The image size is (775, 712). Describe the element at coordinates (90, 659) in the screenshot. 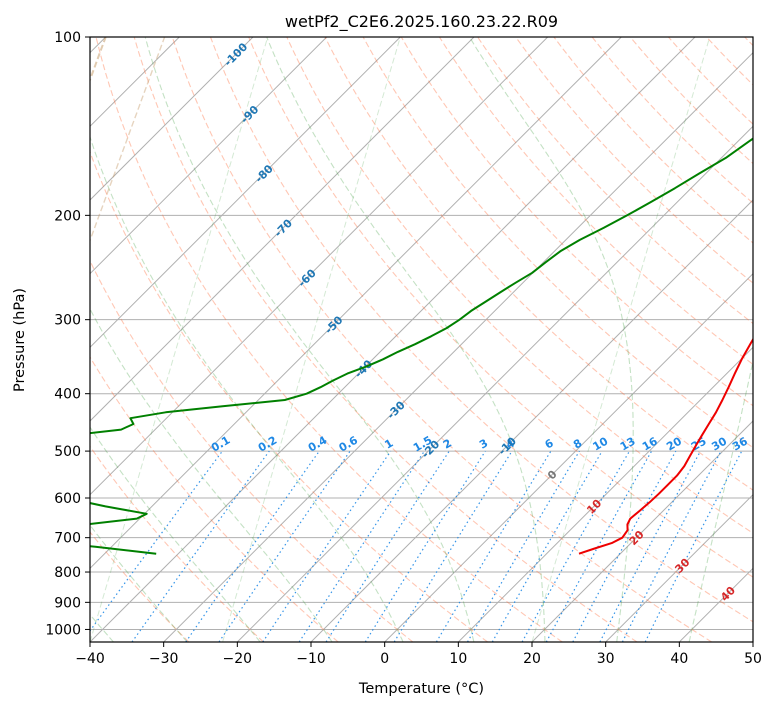

I see `x-tick-label: −40` at that location.